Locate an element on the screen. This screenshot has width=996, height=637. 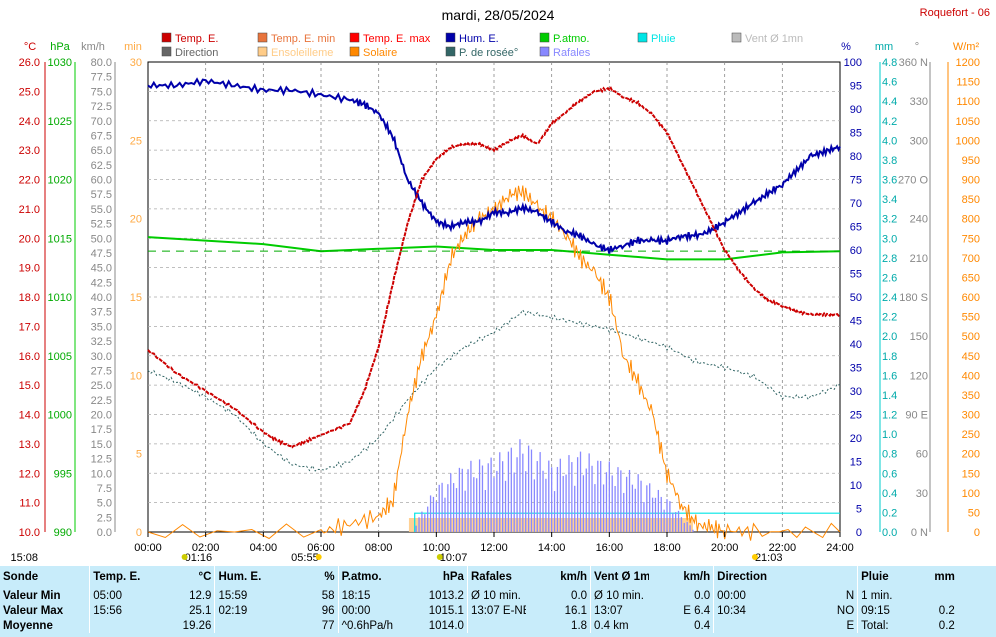
unit-label: hPa is located at coordinates (60, 47).